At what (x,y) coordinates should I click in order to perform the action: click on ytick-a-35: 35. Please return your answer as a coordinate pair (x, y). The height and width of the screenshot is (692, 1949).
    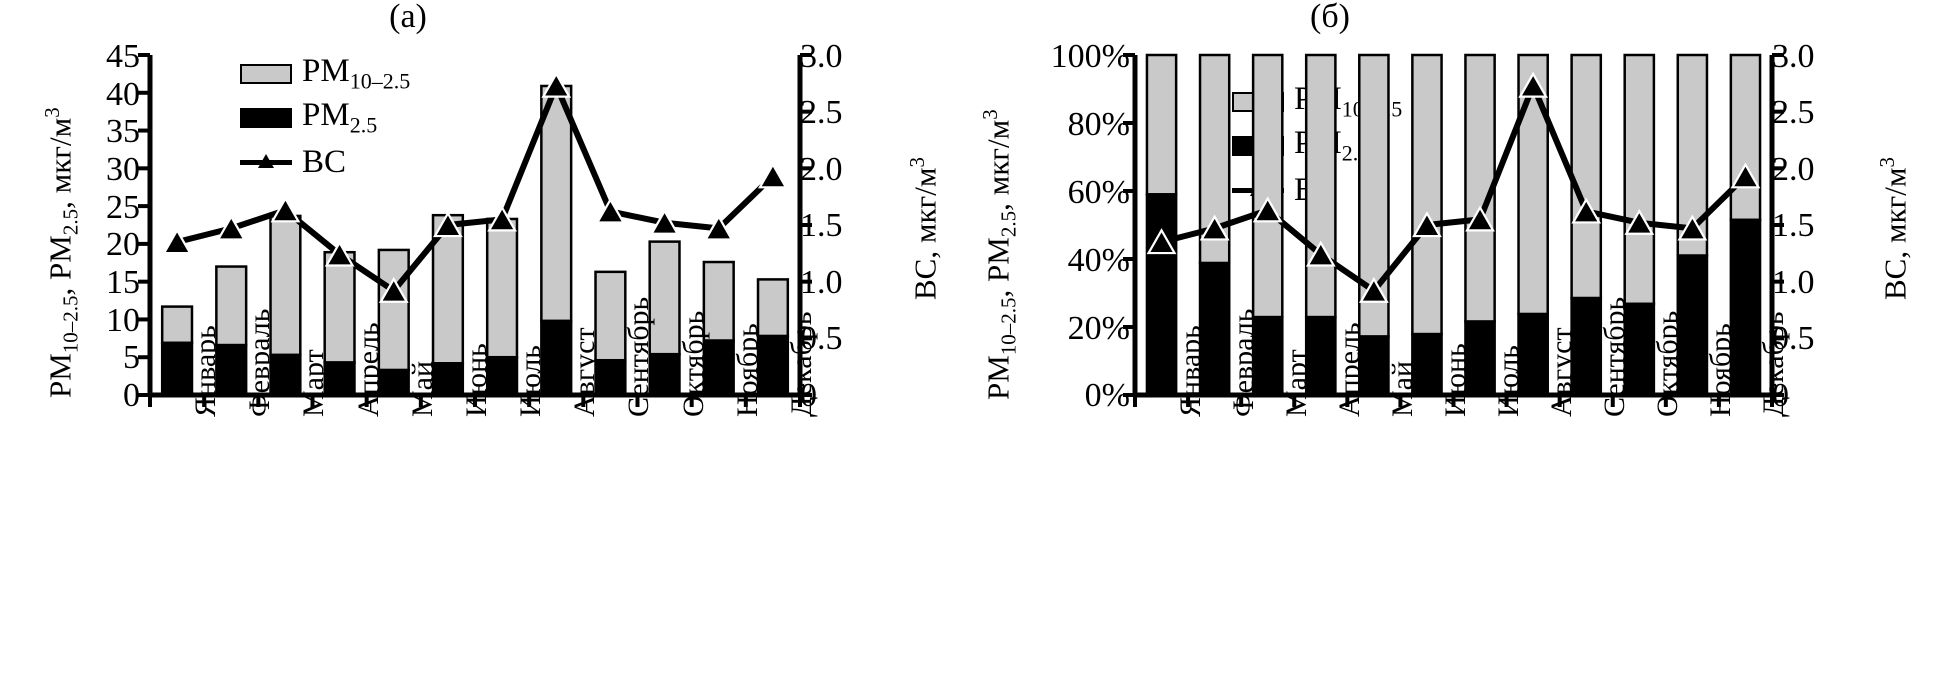
    Looking at the image, I should click on (123, 131).